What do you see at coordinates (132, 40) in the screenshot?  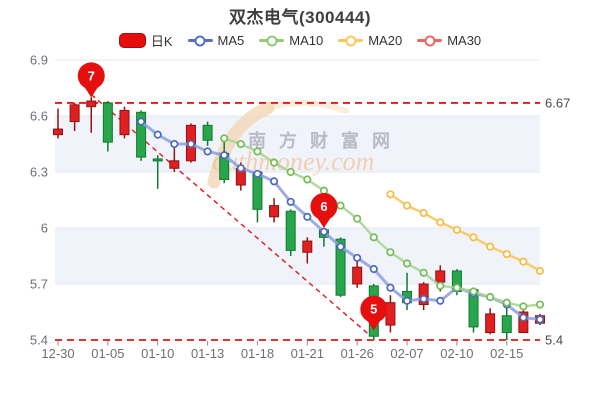 I see `candle-legend-swatch` at bounding box center [132, 40].